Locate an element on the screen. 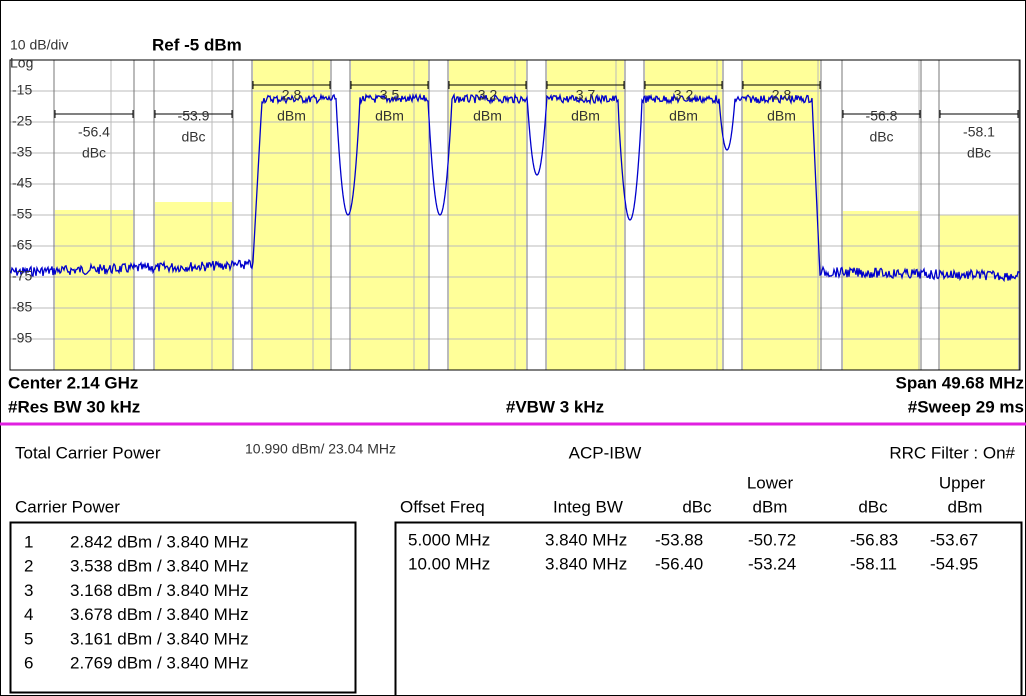  offset-cell: 10.00 MHz is located at coordinates (449, 563).